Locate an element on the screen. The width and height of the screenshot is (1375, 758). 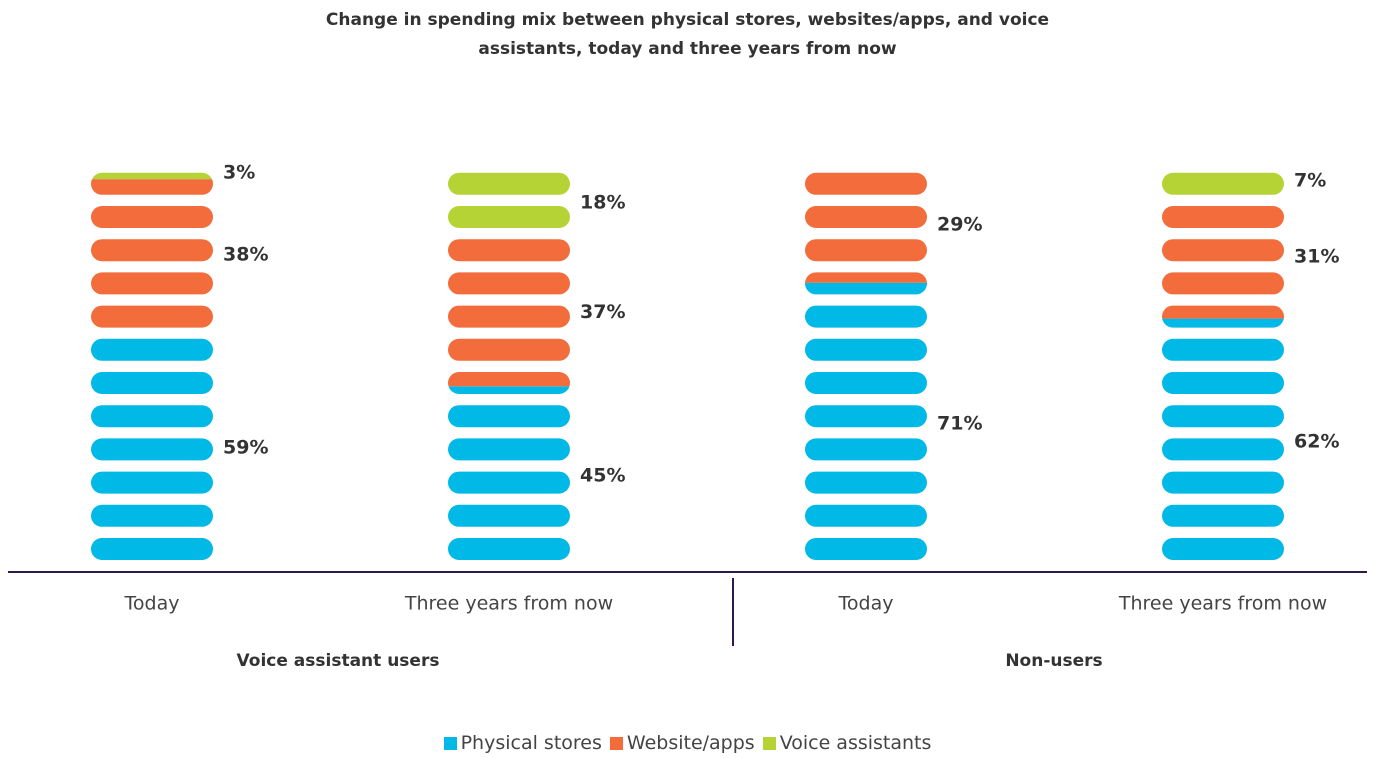
legend-item: Voice assistants is located at coordinates (847, 743).